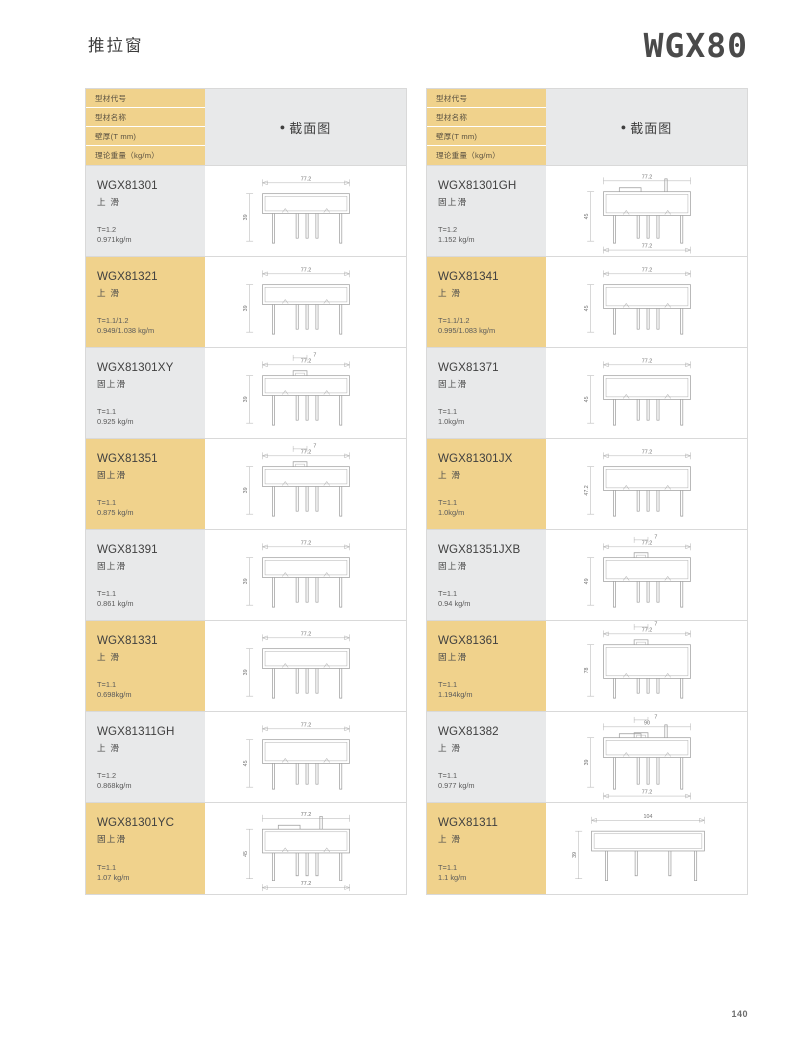 This screenshot has height=1043, width=800. I want to click on profile-info-cell: WGX81331 上 滑 T=1.1 0.698kg/m, so click(145, 666).